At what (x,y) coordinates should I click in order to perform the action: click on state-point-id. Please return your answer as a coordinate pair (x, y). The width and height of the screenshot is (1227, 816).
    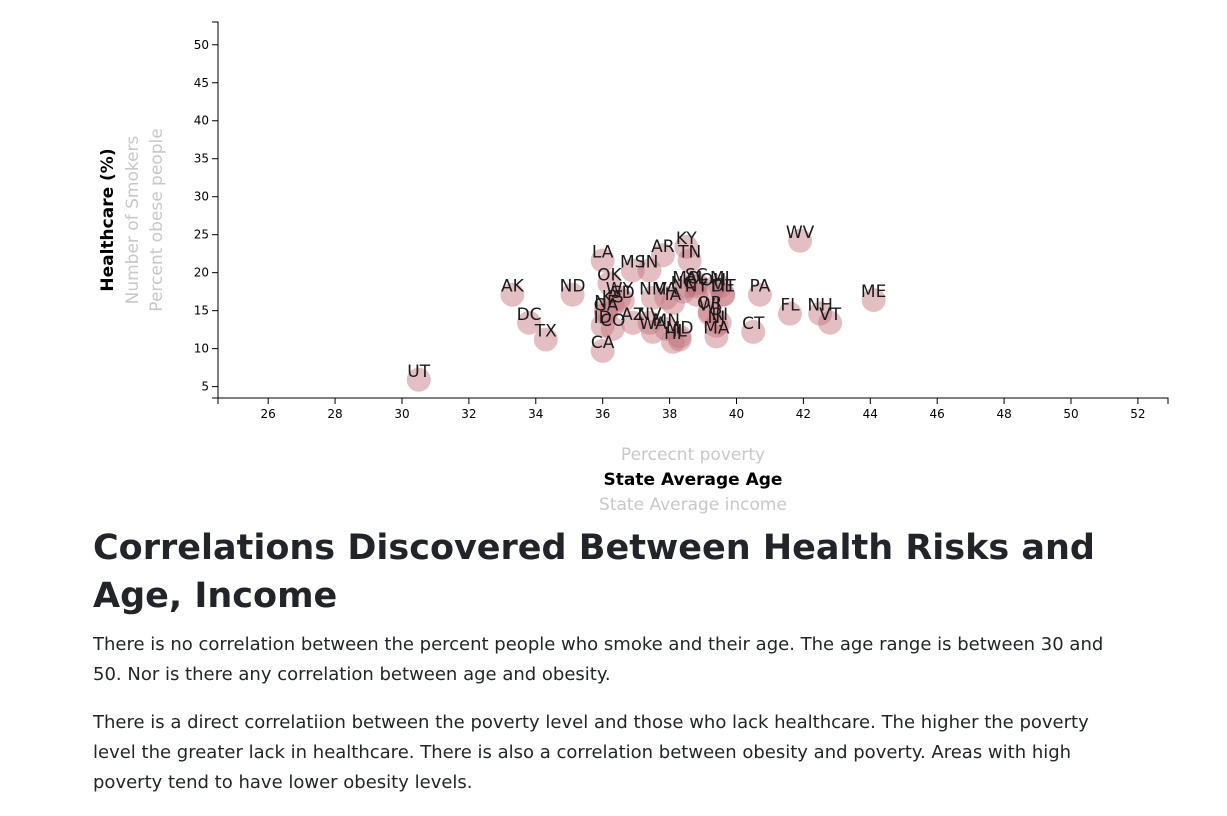
    Looking at the image, I should click on (602, 325).